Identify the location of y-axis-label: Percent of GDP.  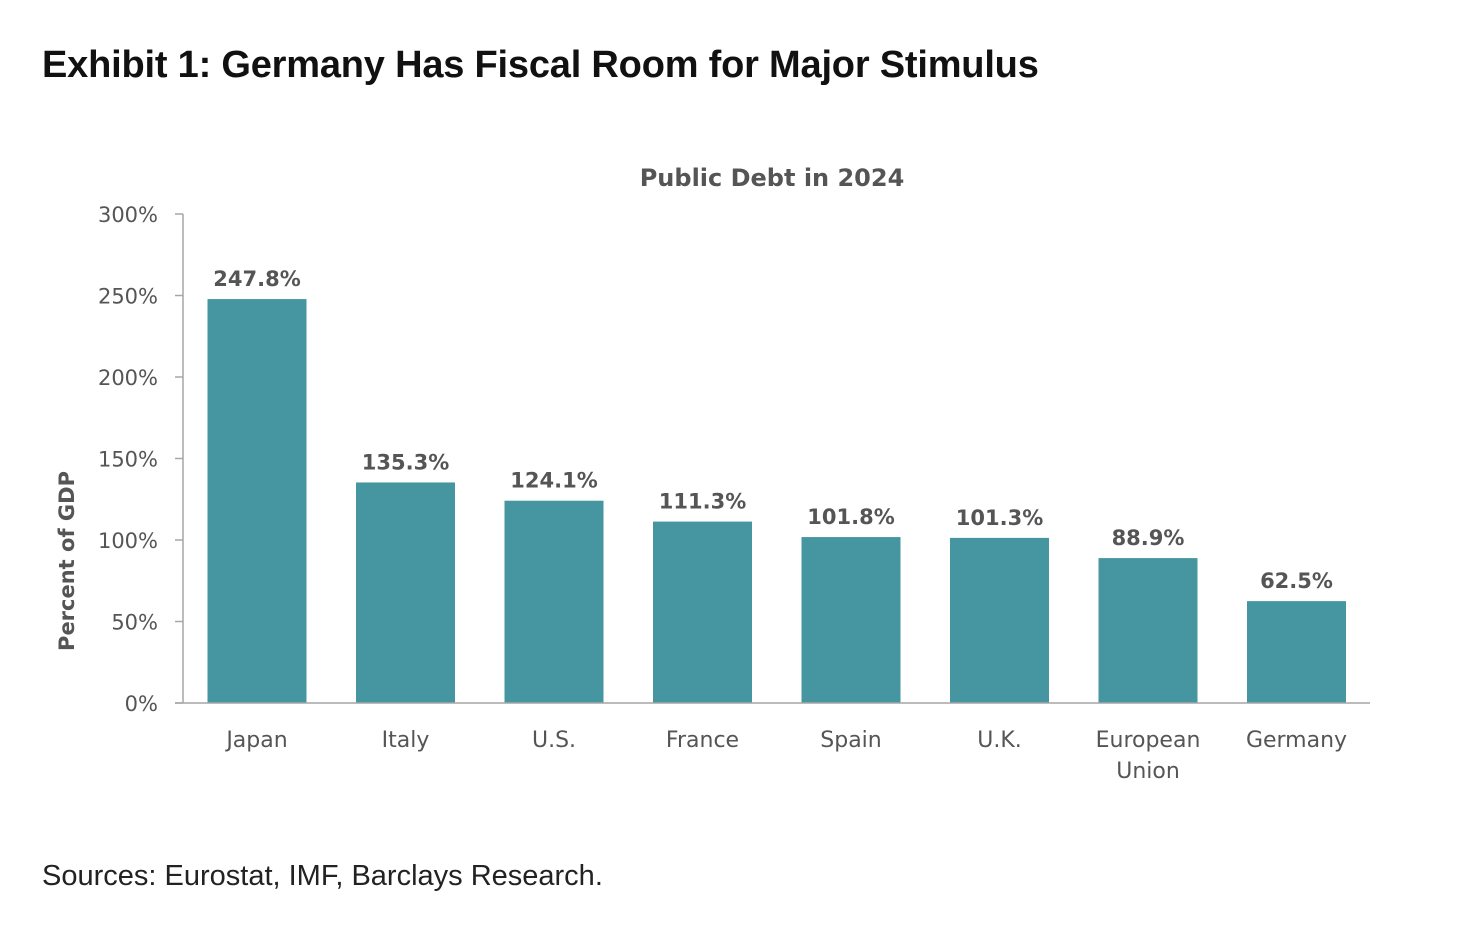
(67, 561).